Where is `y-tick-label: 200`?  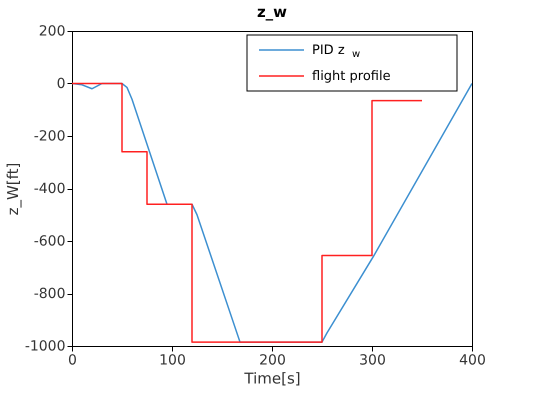
y-tick-label: 200 is located at coordinates (52, 32).